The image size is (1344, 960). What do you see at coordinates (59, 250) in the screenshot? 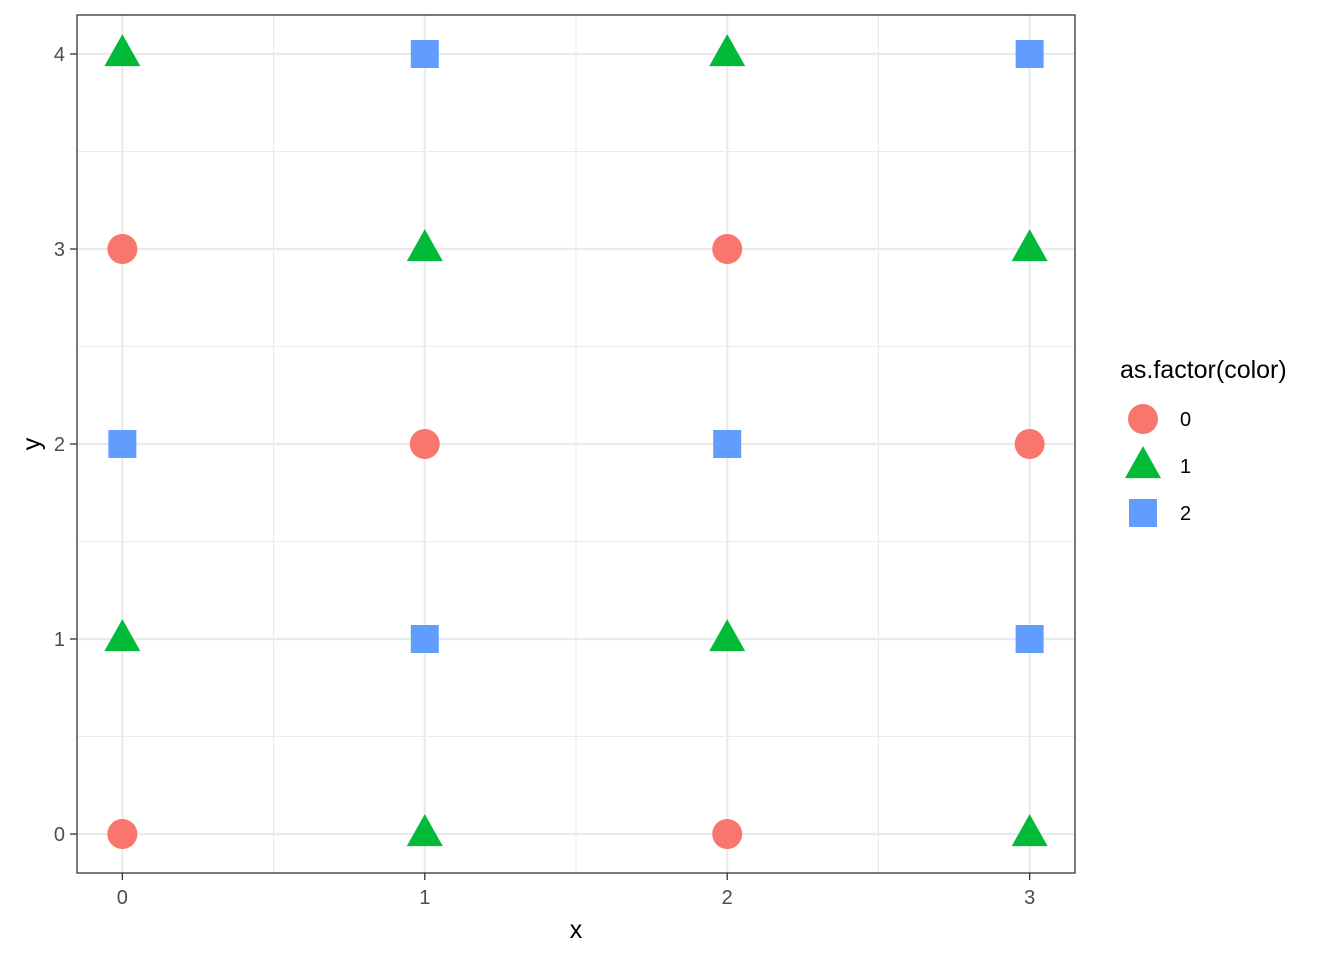
I see `y-tick-label: 3` at bounding box center [59, 250].